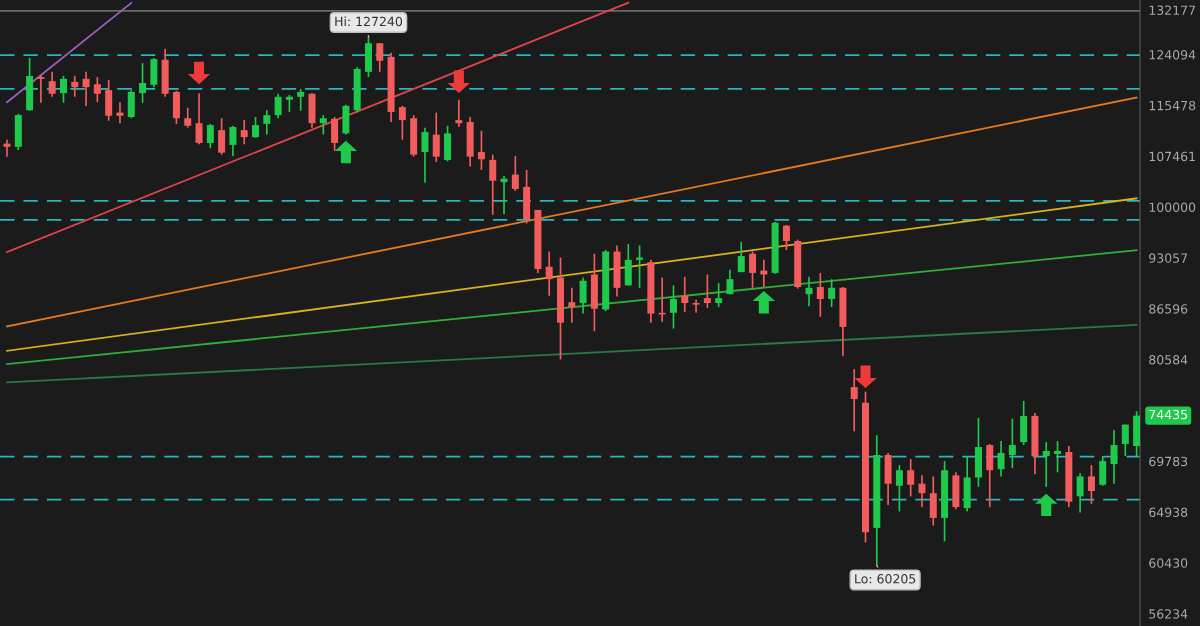 The width and height of the screenshot is (1200, 626). Describe the element at coordinates (1172, 105) in the screenshot. I see `y-tick-label: 115478` at that location.